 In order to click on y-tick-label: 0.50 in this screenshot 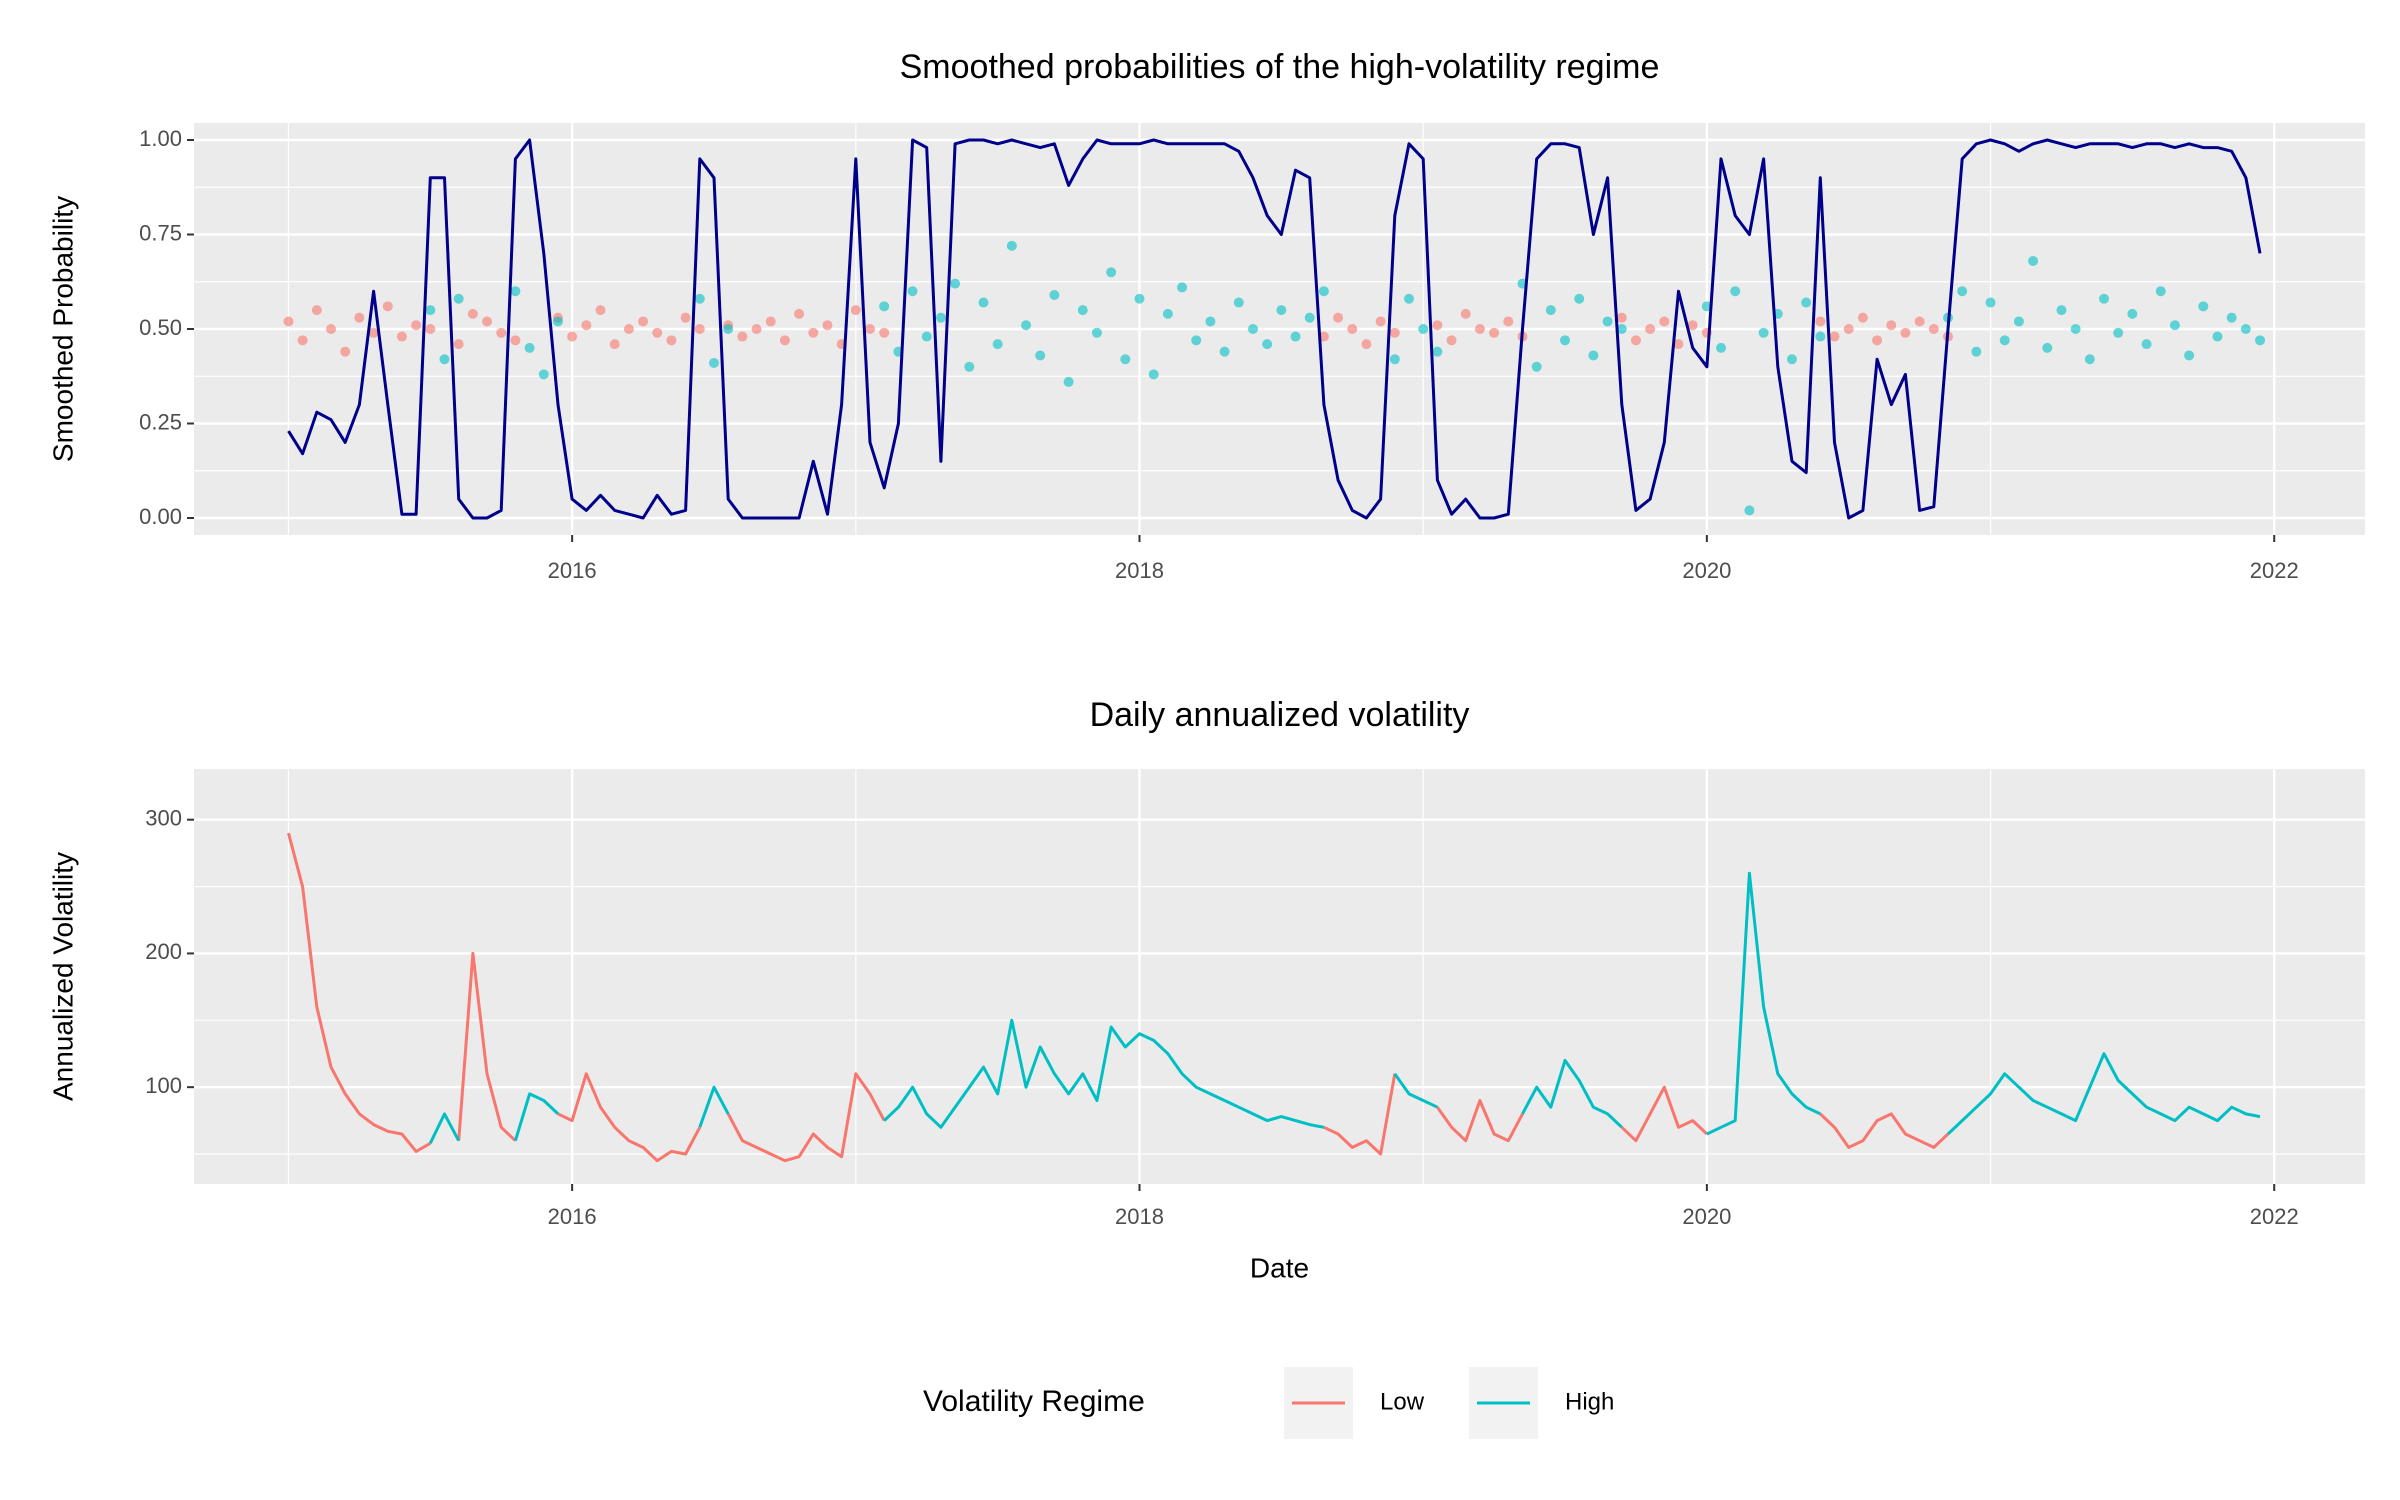, I will do `click(160, 327)`.